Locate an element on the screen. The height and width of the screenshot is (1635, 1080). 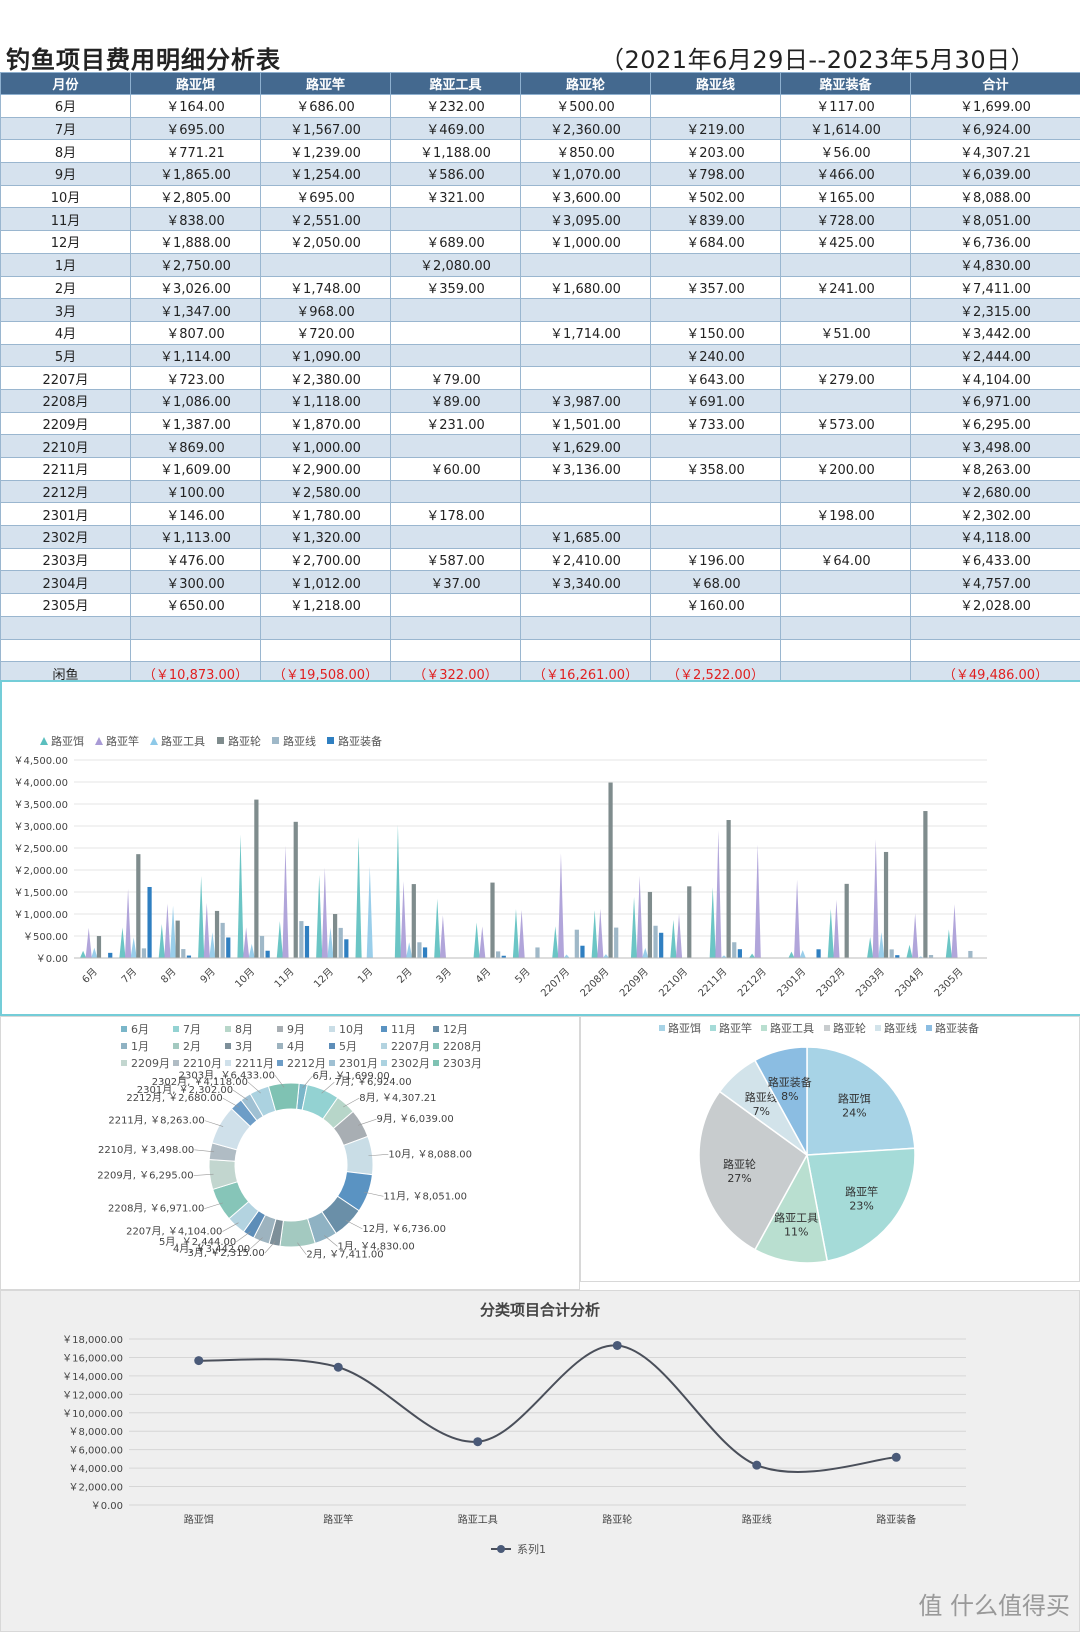
table-cell: 4月 is located at coordinates (66, 332).